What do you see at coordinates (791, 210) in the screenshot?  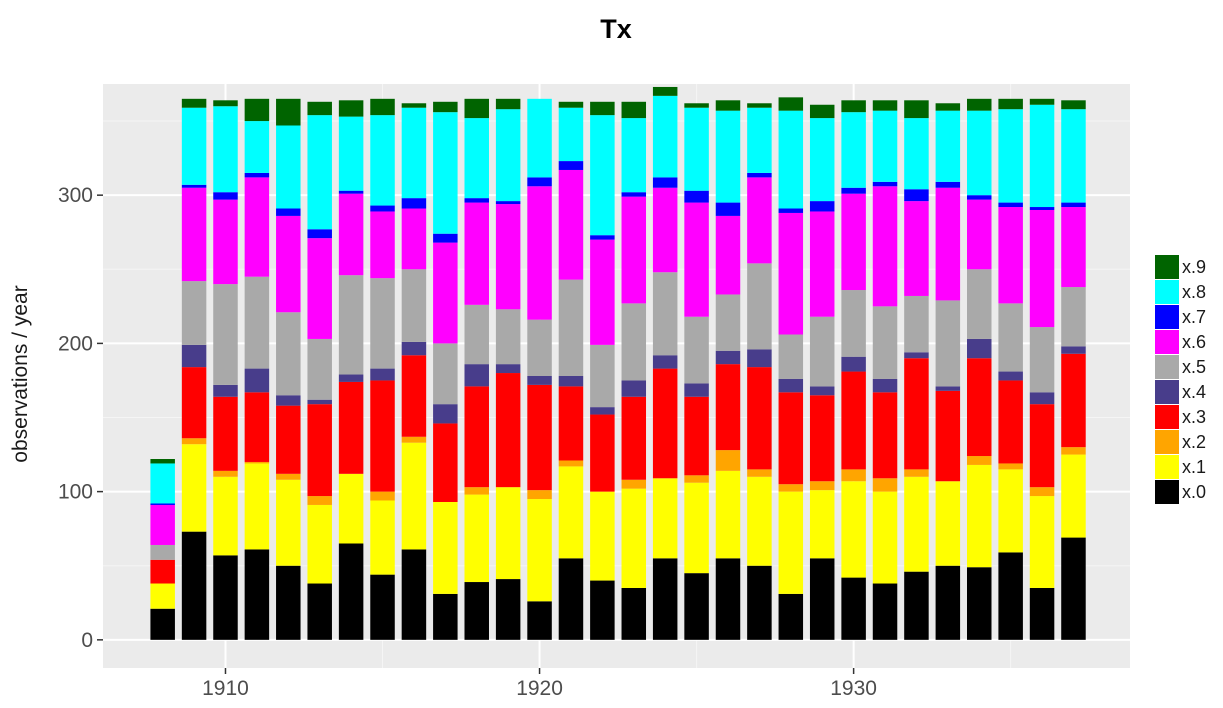 I see `bar-segment-x7-1928` at bounding box center [791, 210].